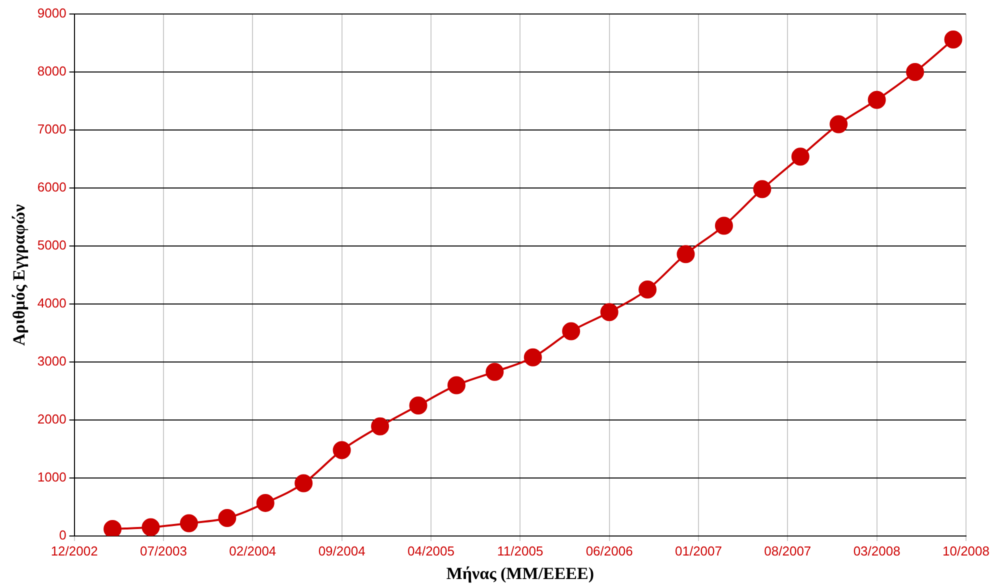 This screenshot has height=587, width=1000. I want to click on y-tick-label: 2000, so click(51, 419).